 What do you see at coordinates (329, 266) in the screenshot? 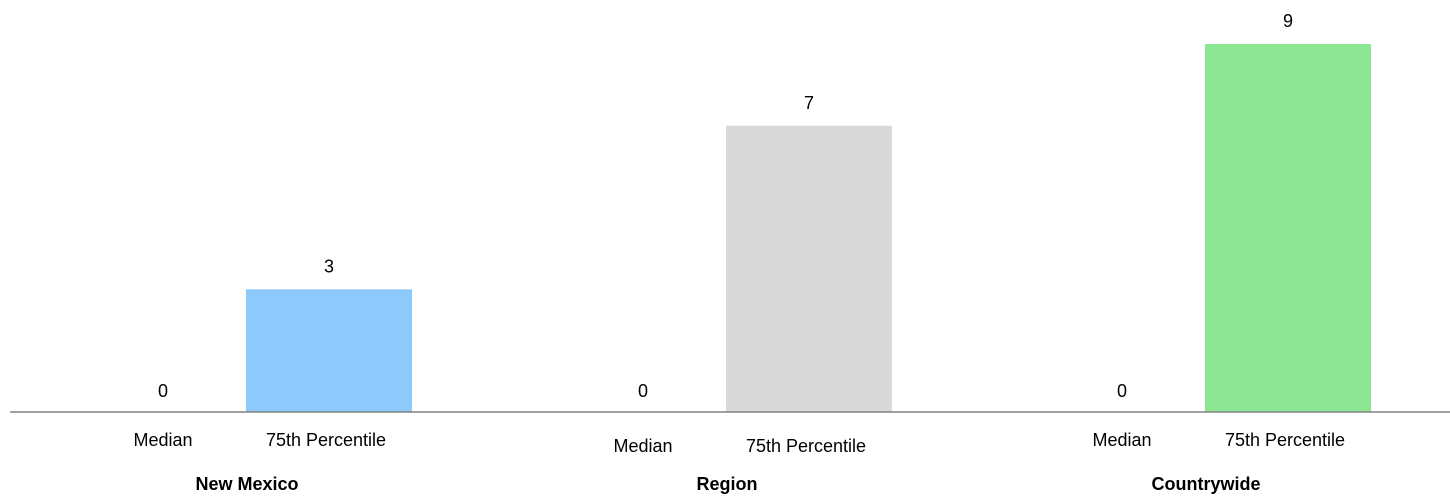
I see `data-label-75th-percentile: 3` at bounding box center [329, 266].